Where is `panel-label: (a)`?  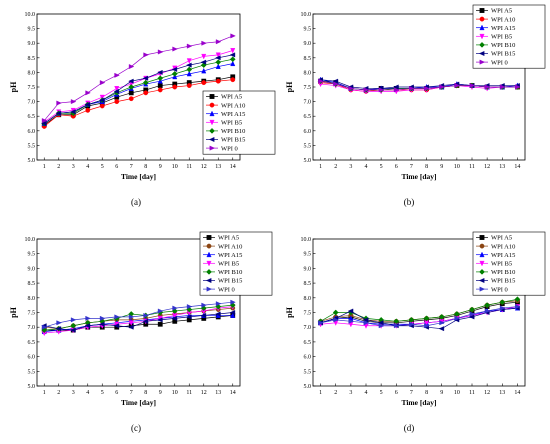 panel-label: (a) is located at coordinates (136, 202).